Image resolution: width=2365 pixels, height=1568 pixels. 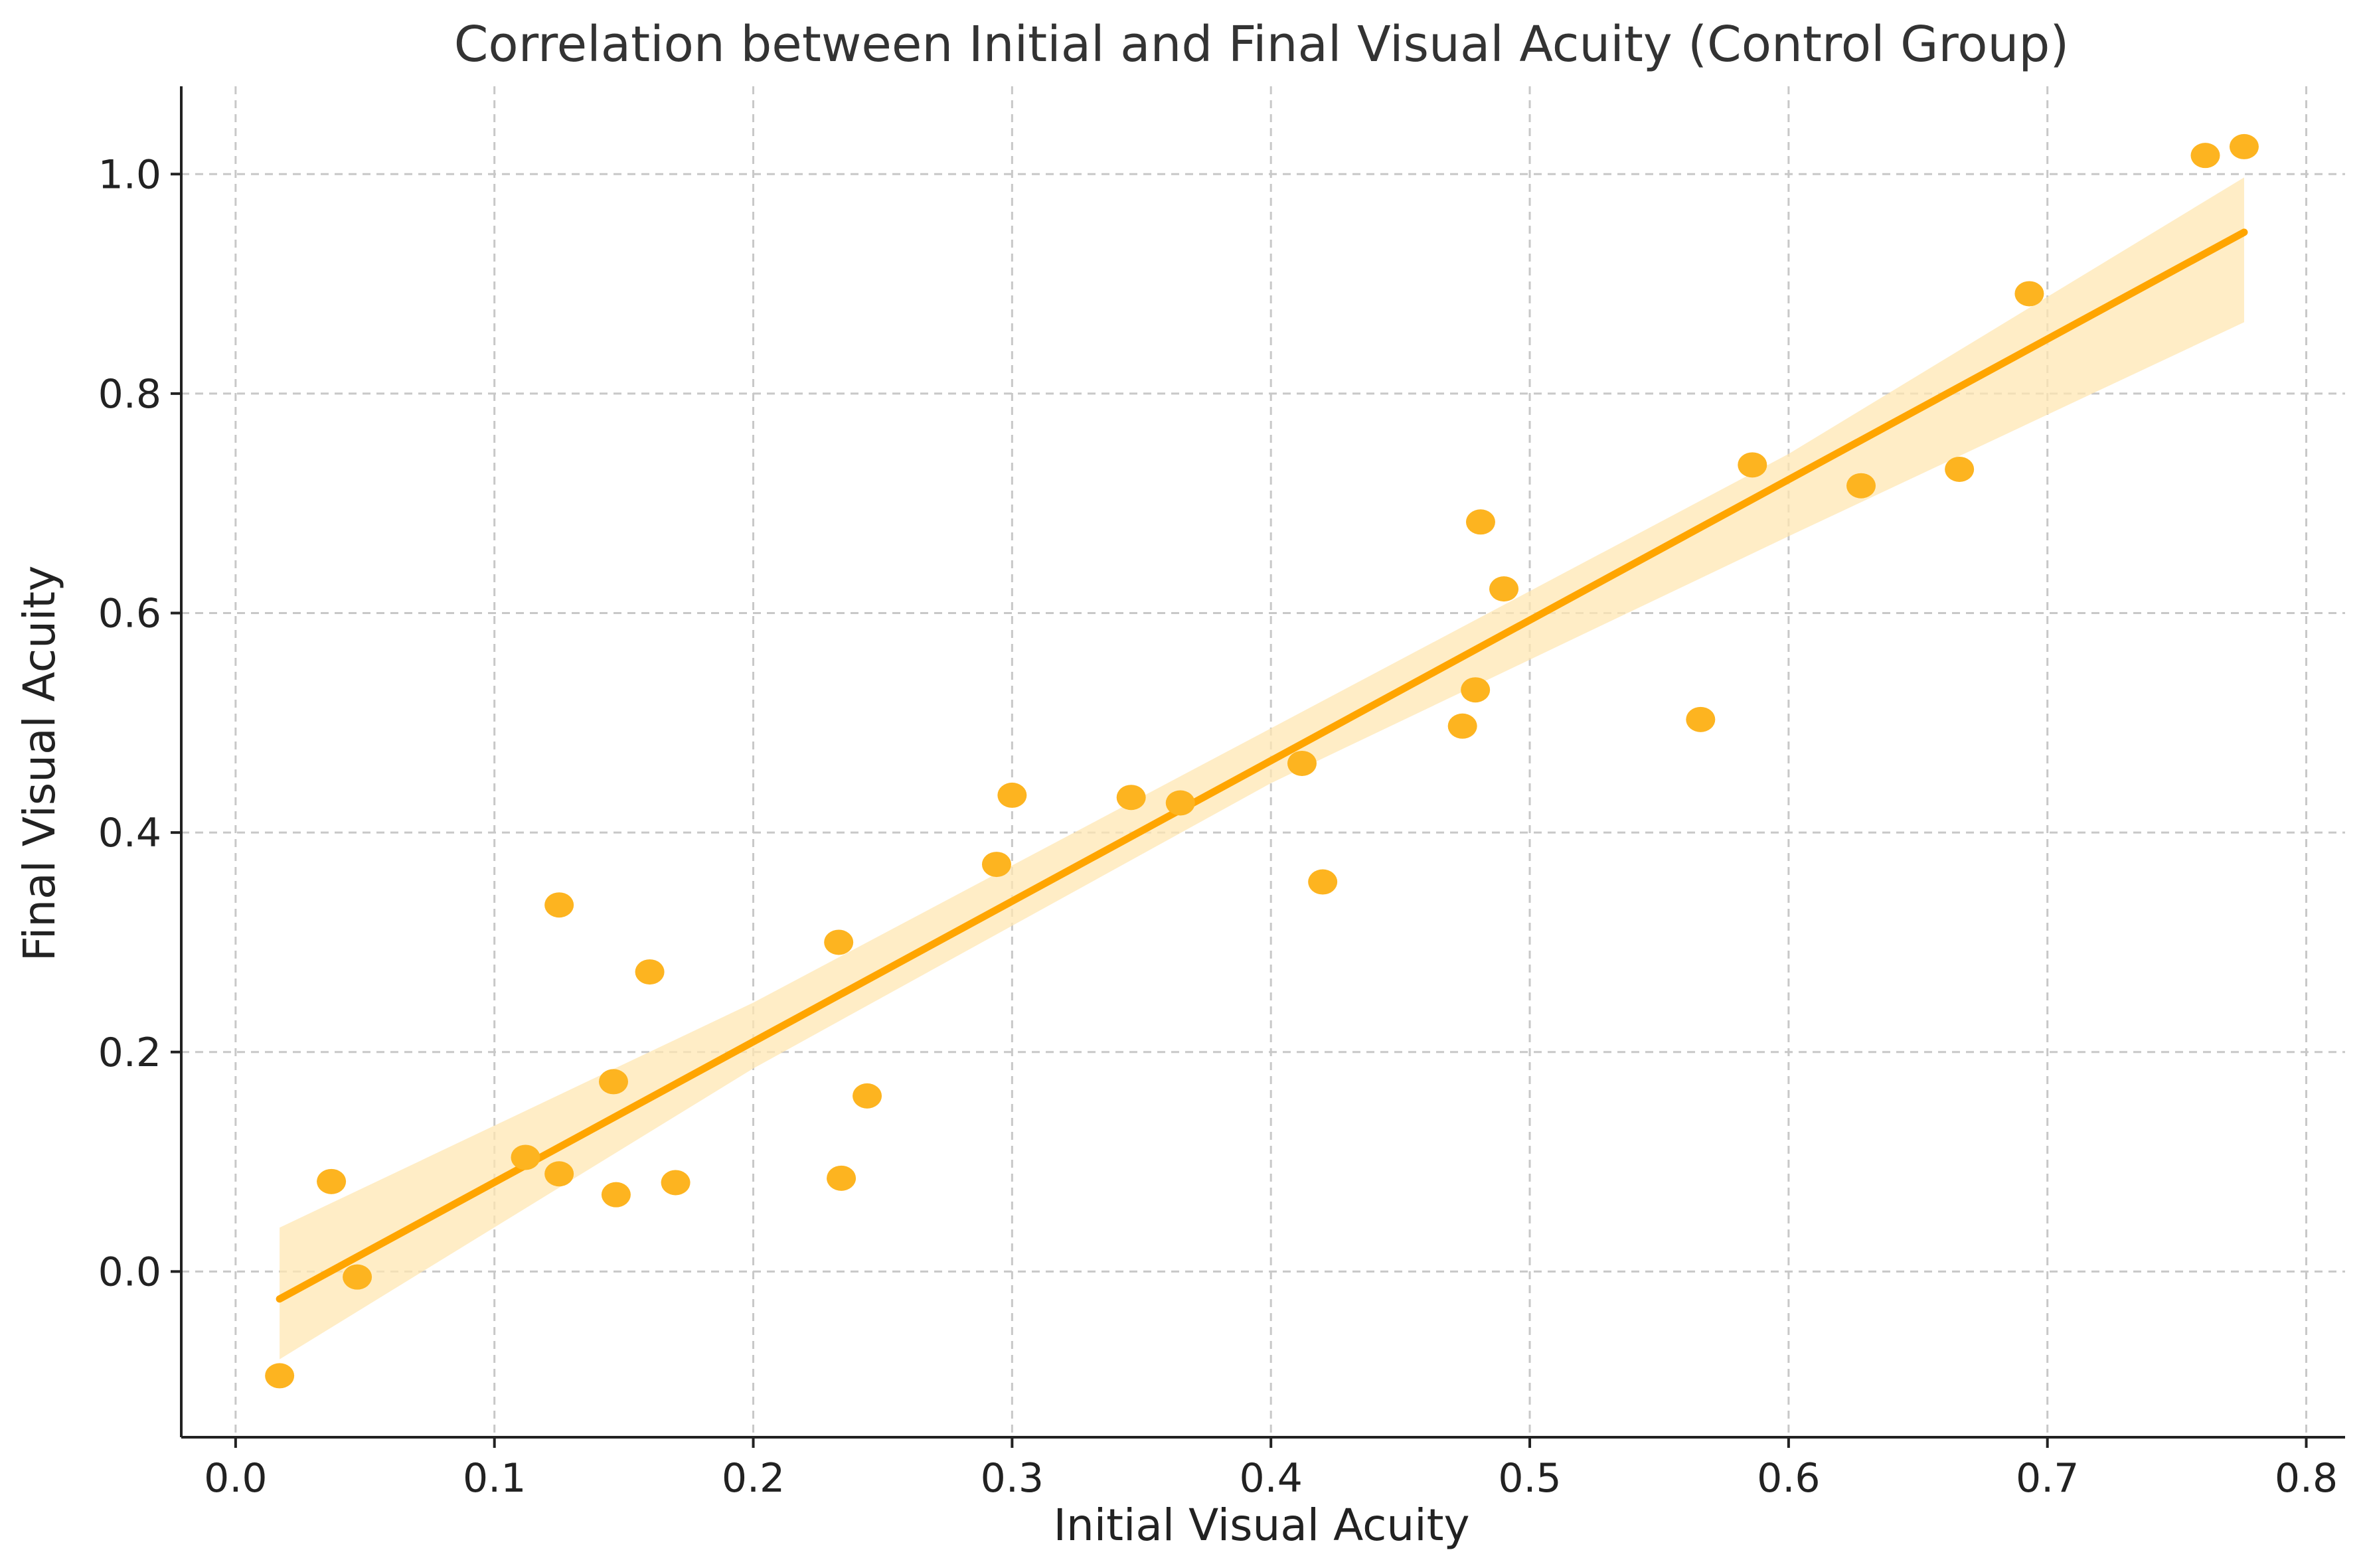 I want to click on x-ticks: 0.0 0.1 0.2 0.3 0.4 0.5 0.6 0.7 0.8, so click(x=1271, y=1470).